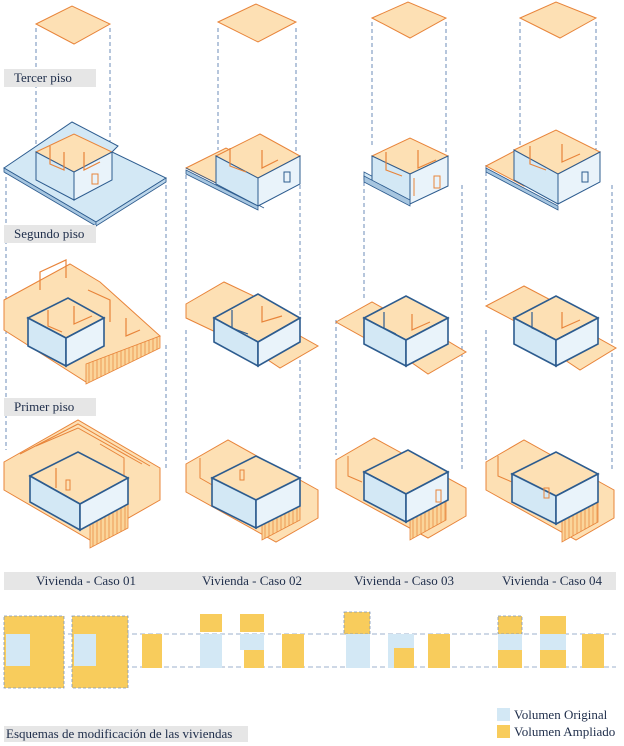  I want to click on legend-original: Volumen Original, so click(552, 714).